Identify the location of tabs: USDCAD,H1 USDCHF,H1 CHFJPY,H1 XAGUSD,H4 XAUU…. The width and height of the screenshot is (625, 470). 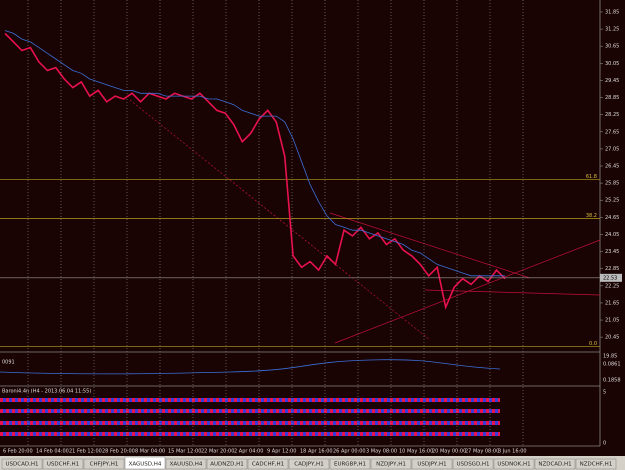
(309, 463).